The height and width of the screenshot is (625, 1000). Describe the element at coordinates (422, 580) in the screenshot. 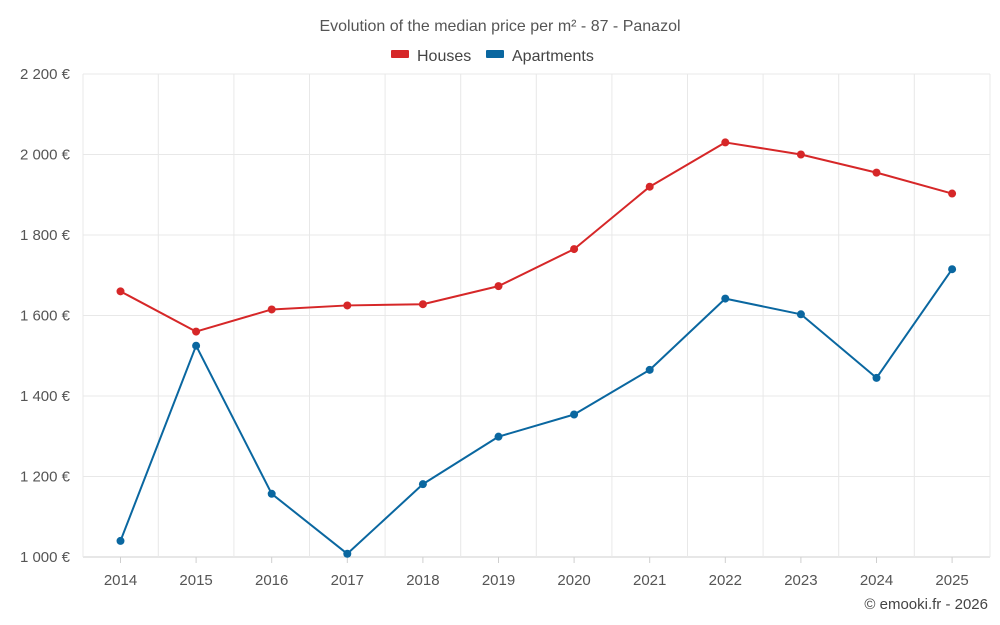

I see `x-tick-label: 2018` at that location.